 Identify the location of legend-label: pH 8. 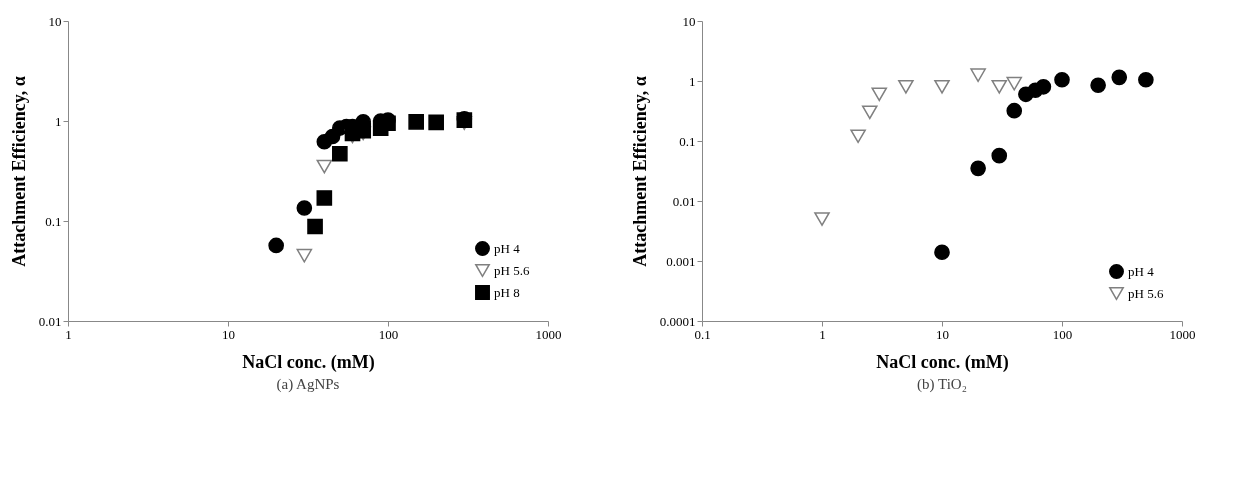
(507, 292).